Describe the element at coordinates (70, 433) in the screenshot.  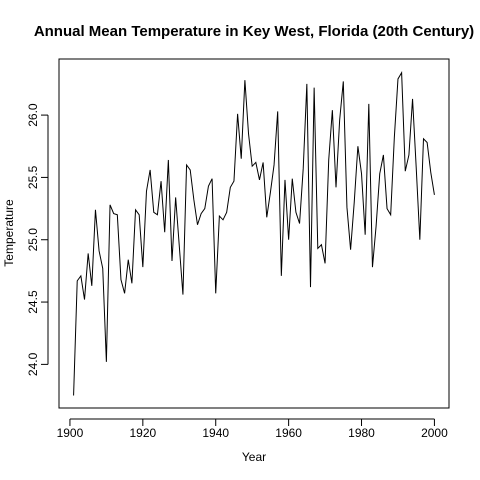
I see `x-tick-label: 1900` at that location.